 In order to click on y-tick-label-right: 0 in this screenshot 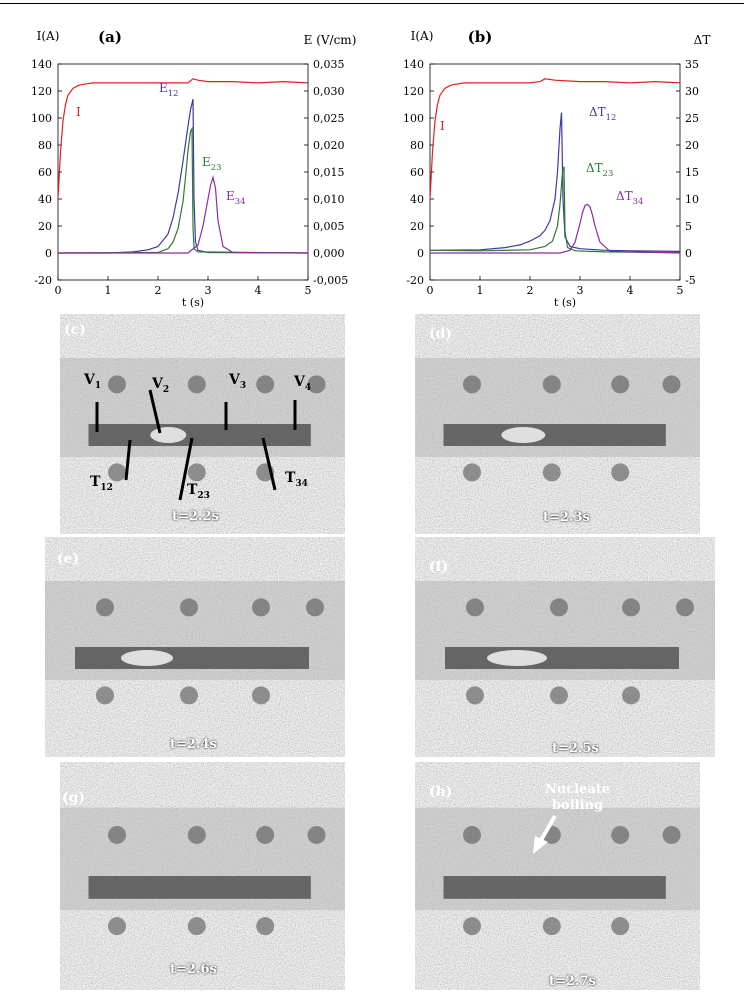, I will do `click(688, 253)`.